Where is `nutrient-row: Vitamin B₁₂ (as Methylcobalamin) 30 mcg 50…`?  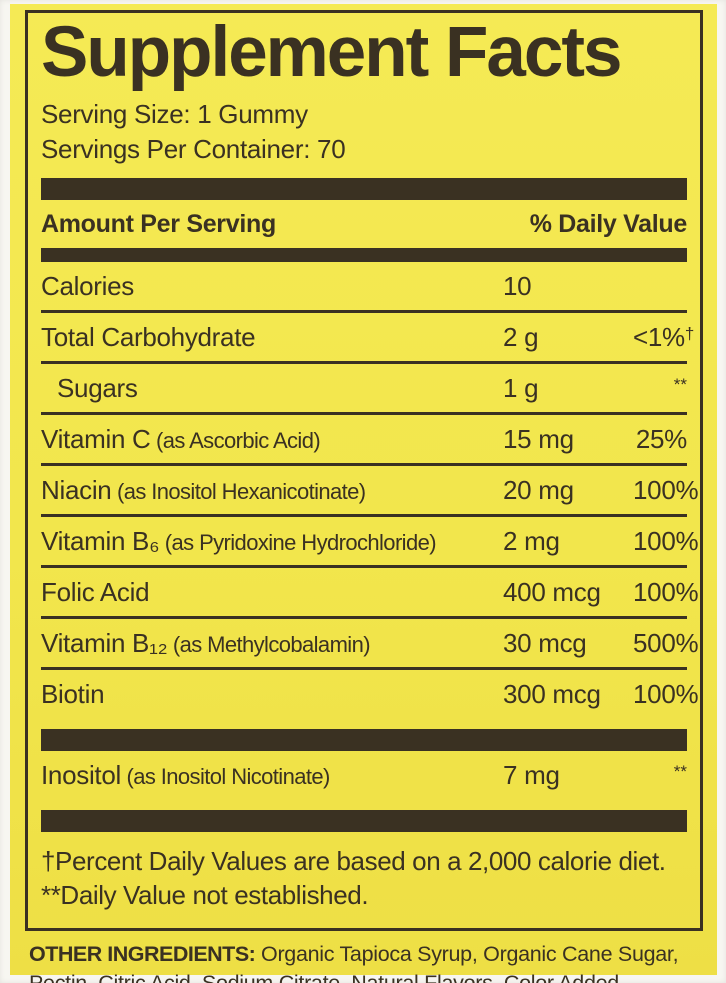
nutrient-row: Vitamin B₁₂ (as Methylcobalamin) 30 mcg 50… is located at coordinates (370, 641).